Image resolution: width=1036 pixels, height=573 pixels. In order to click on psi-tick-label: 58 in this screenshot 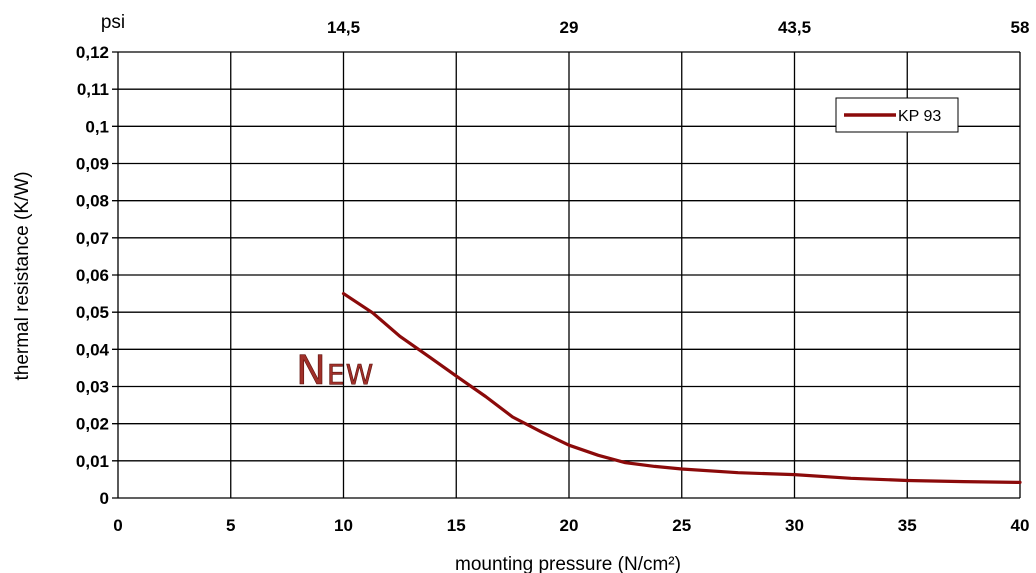, I will do `click(1020, 27)`.